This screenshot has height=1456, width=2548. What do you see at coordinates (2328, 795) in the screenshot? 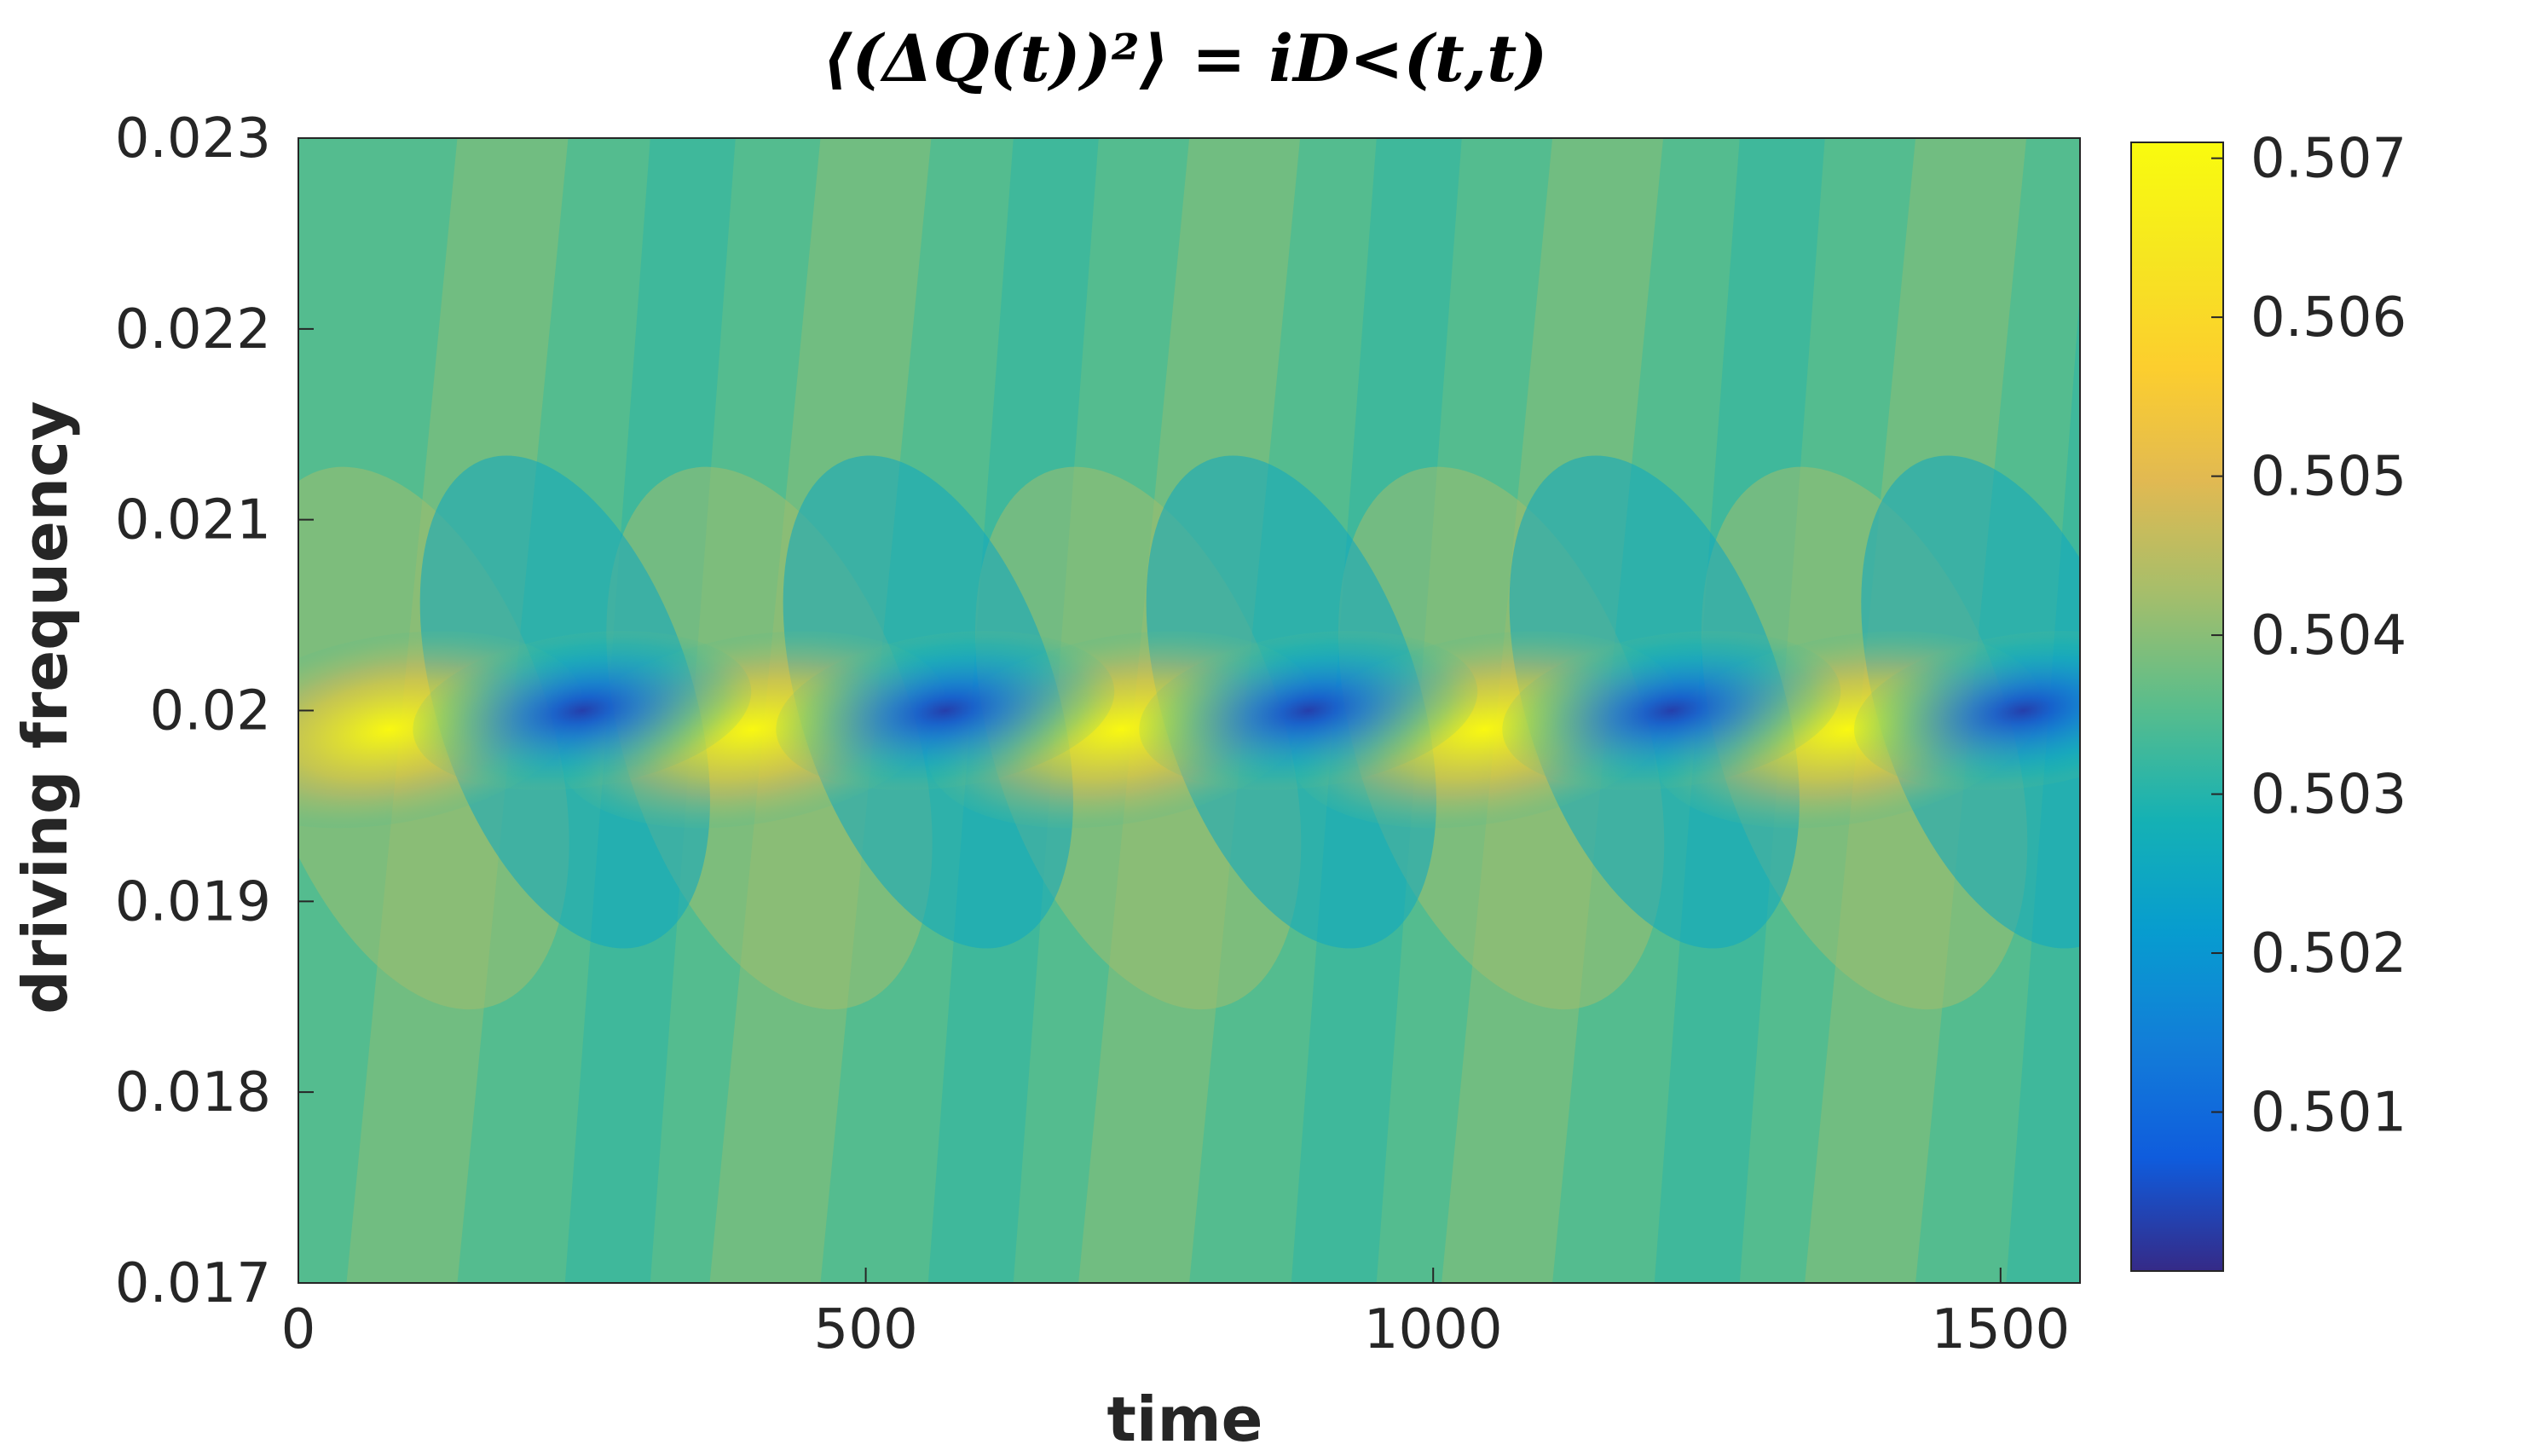
I see `colorbar-tick-label: 0.503` at bounding box center [2328, 795].